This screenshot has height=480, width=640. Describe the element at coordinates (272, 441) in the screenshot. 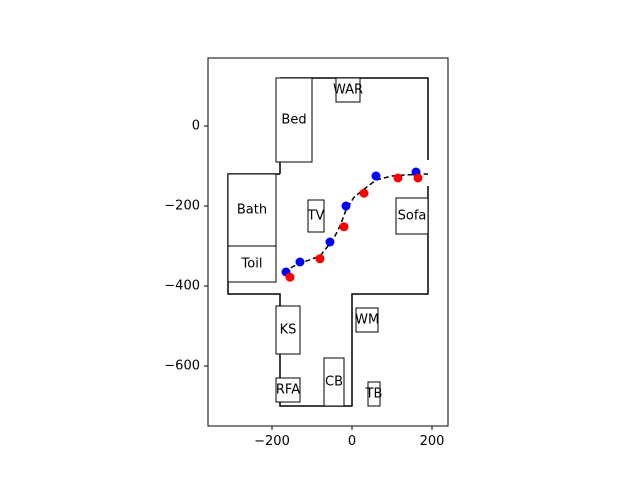

I see `x-tick-label-0: −200` at that location.